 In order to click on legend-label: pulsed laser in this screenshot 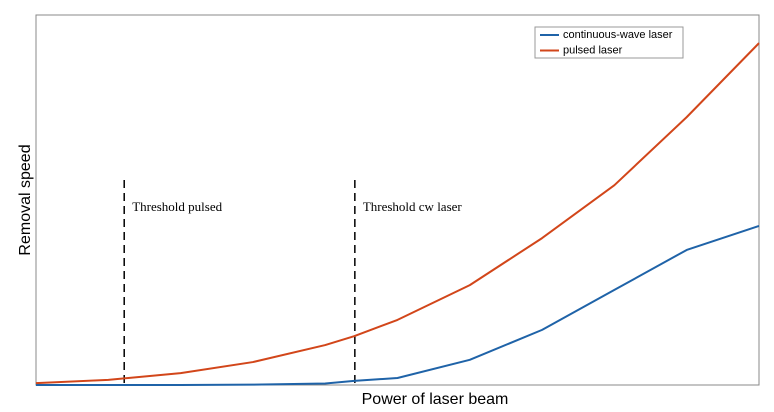, I will do `click(593, 50)`.